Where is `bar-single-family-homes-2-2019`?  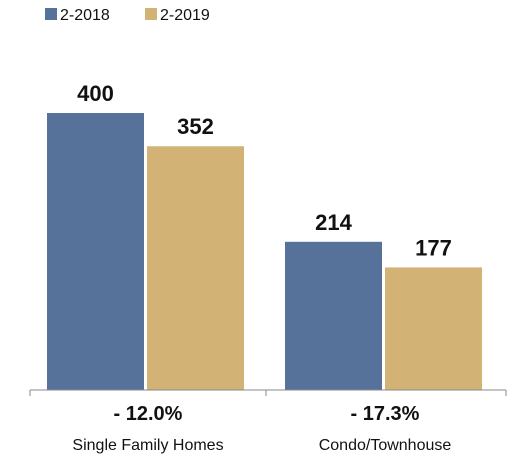 bar-single-family-homes-2-2019 is located at coordinates (195, 268).